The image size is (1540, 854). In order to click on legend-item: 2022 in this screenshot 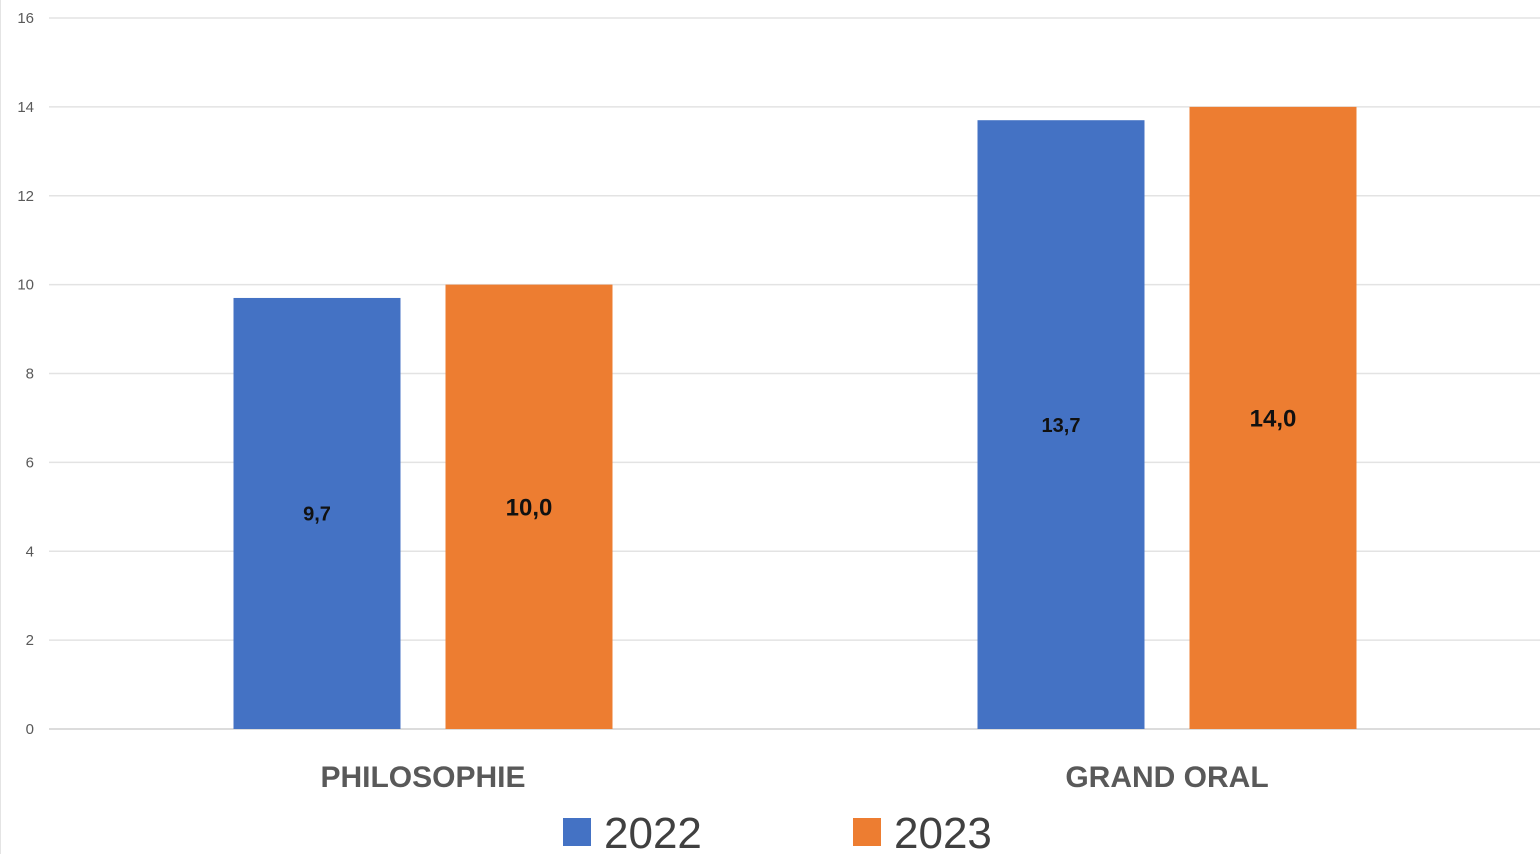, I will do `click(632, 831)`.